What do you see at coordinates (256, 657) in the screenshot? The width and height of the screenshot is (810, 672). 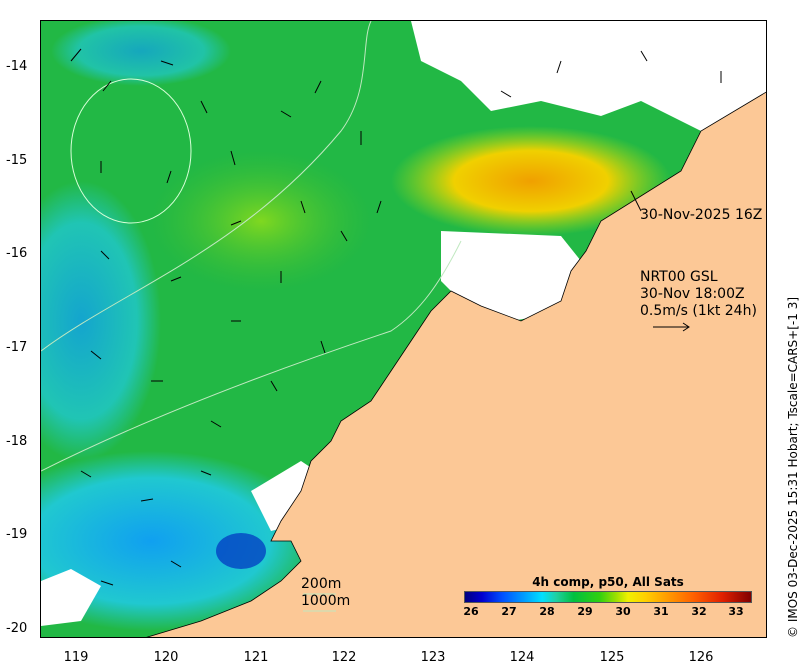 I see `lon-label-121: 121` at bounding box center [256, 657].